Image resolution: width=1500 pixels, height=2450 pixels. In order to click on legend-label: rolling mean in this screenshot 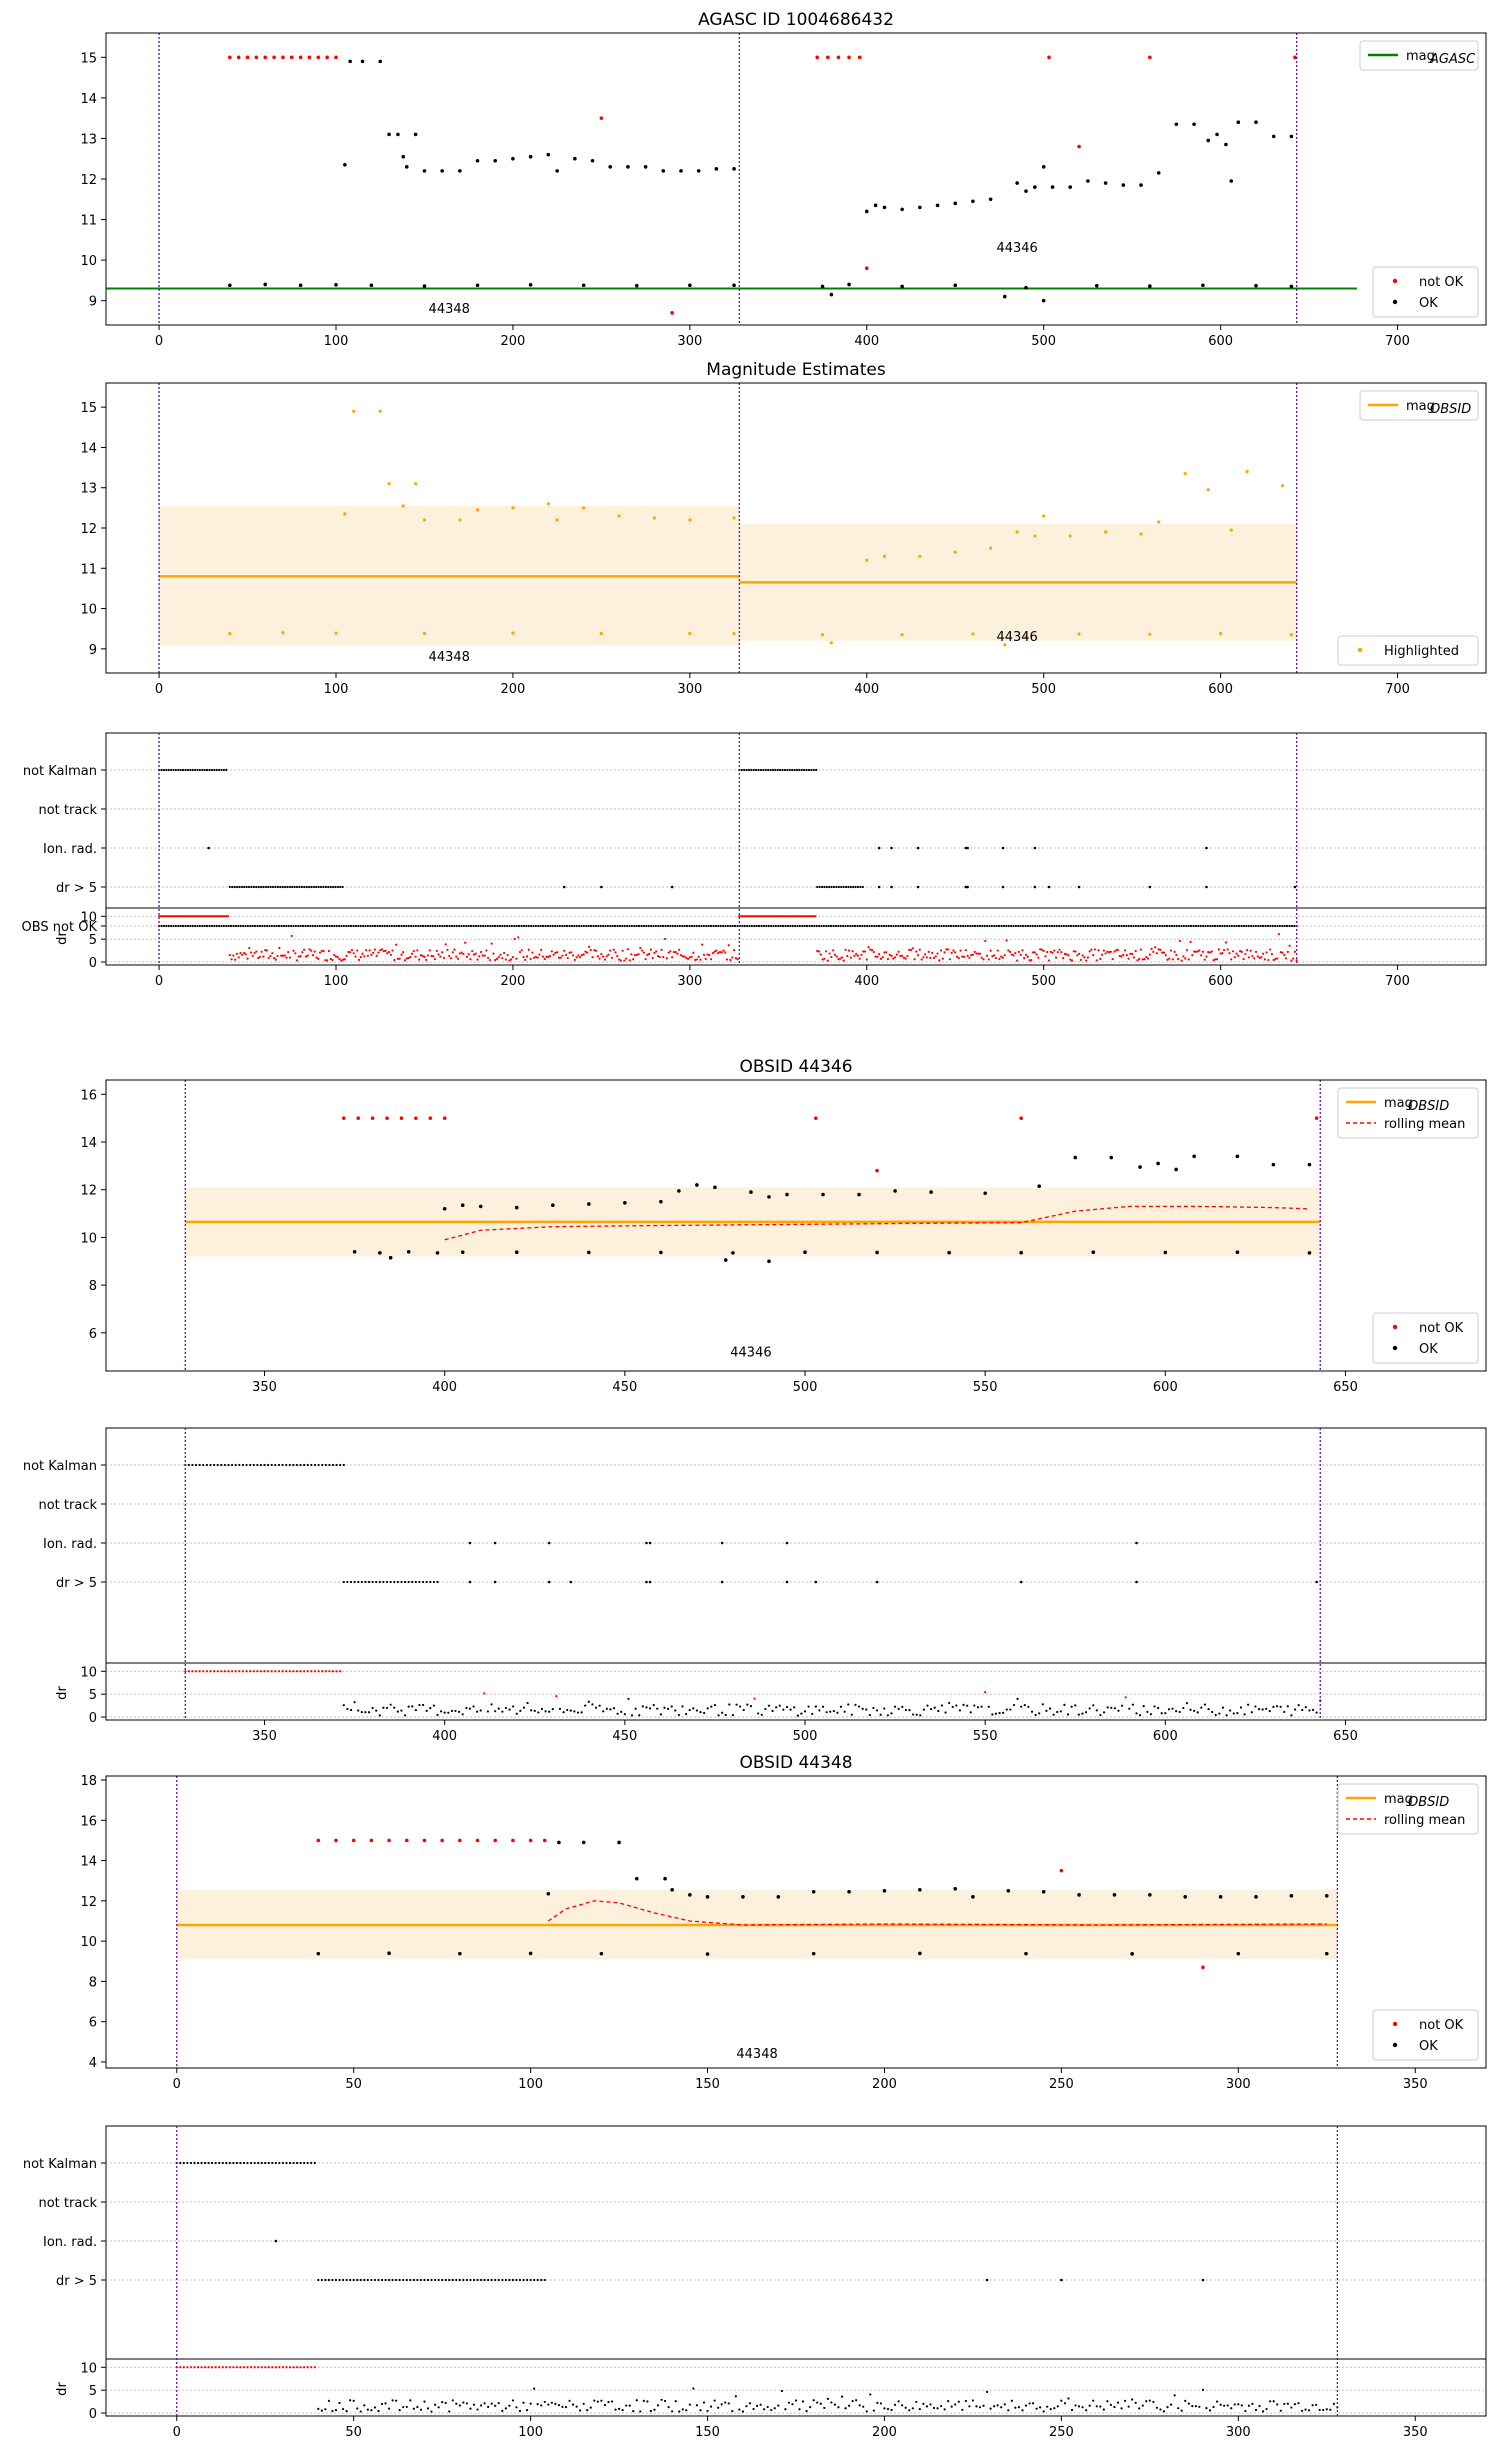, I will do `click(1424, 1124)`.